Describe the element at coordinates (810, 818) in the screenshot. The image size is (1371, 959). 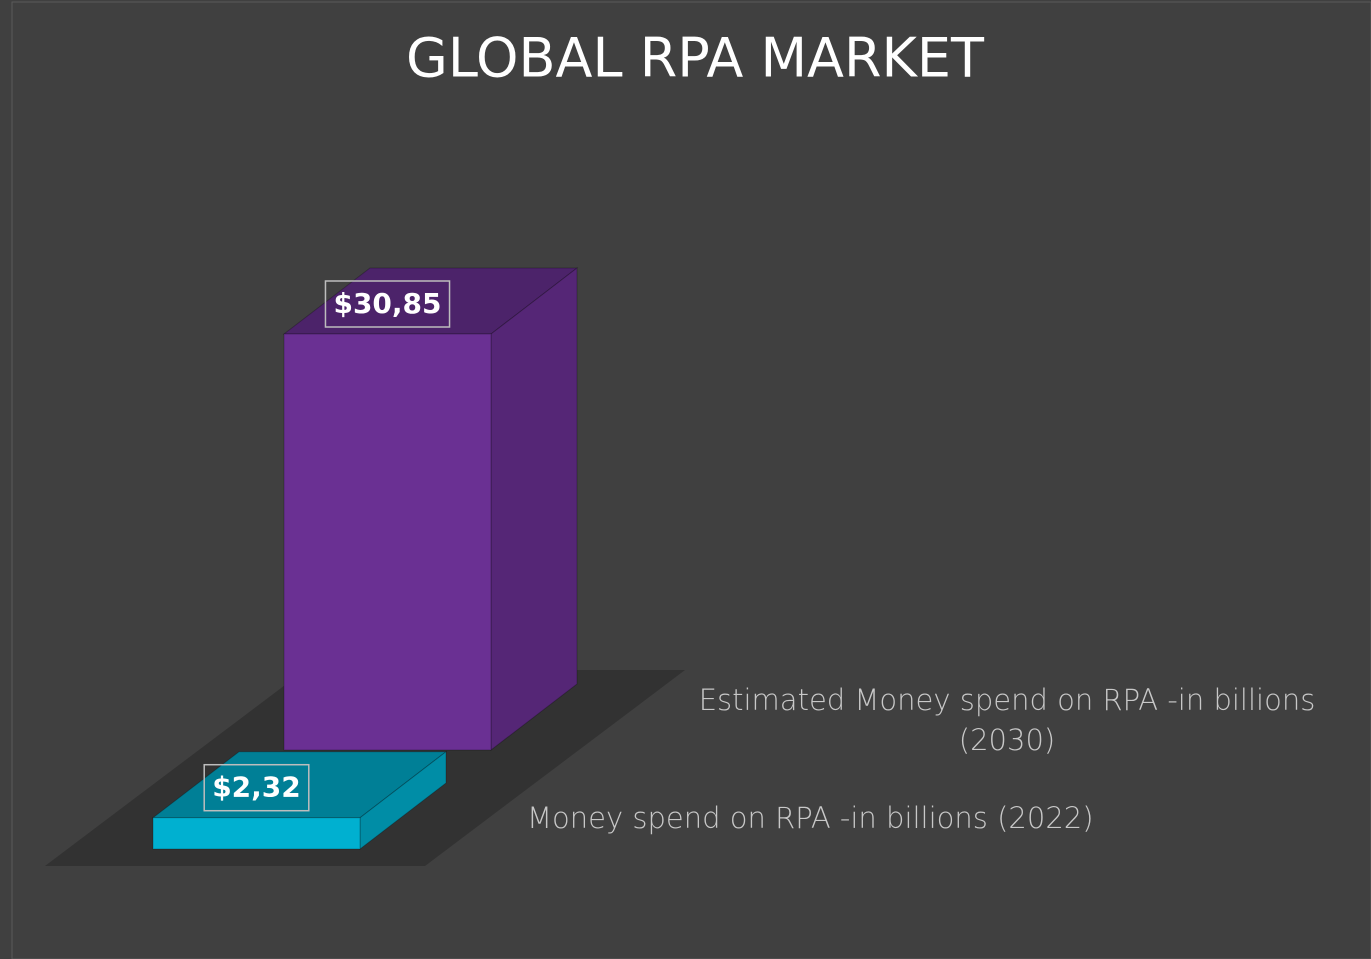
I see `series-label: Money spend on RPA -in billions (2022)` at that location.